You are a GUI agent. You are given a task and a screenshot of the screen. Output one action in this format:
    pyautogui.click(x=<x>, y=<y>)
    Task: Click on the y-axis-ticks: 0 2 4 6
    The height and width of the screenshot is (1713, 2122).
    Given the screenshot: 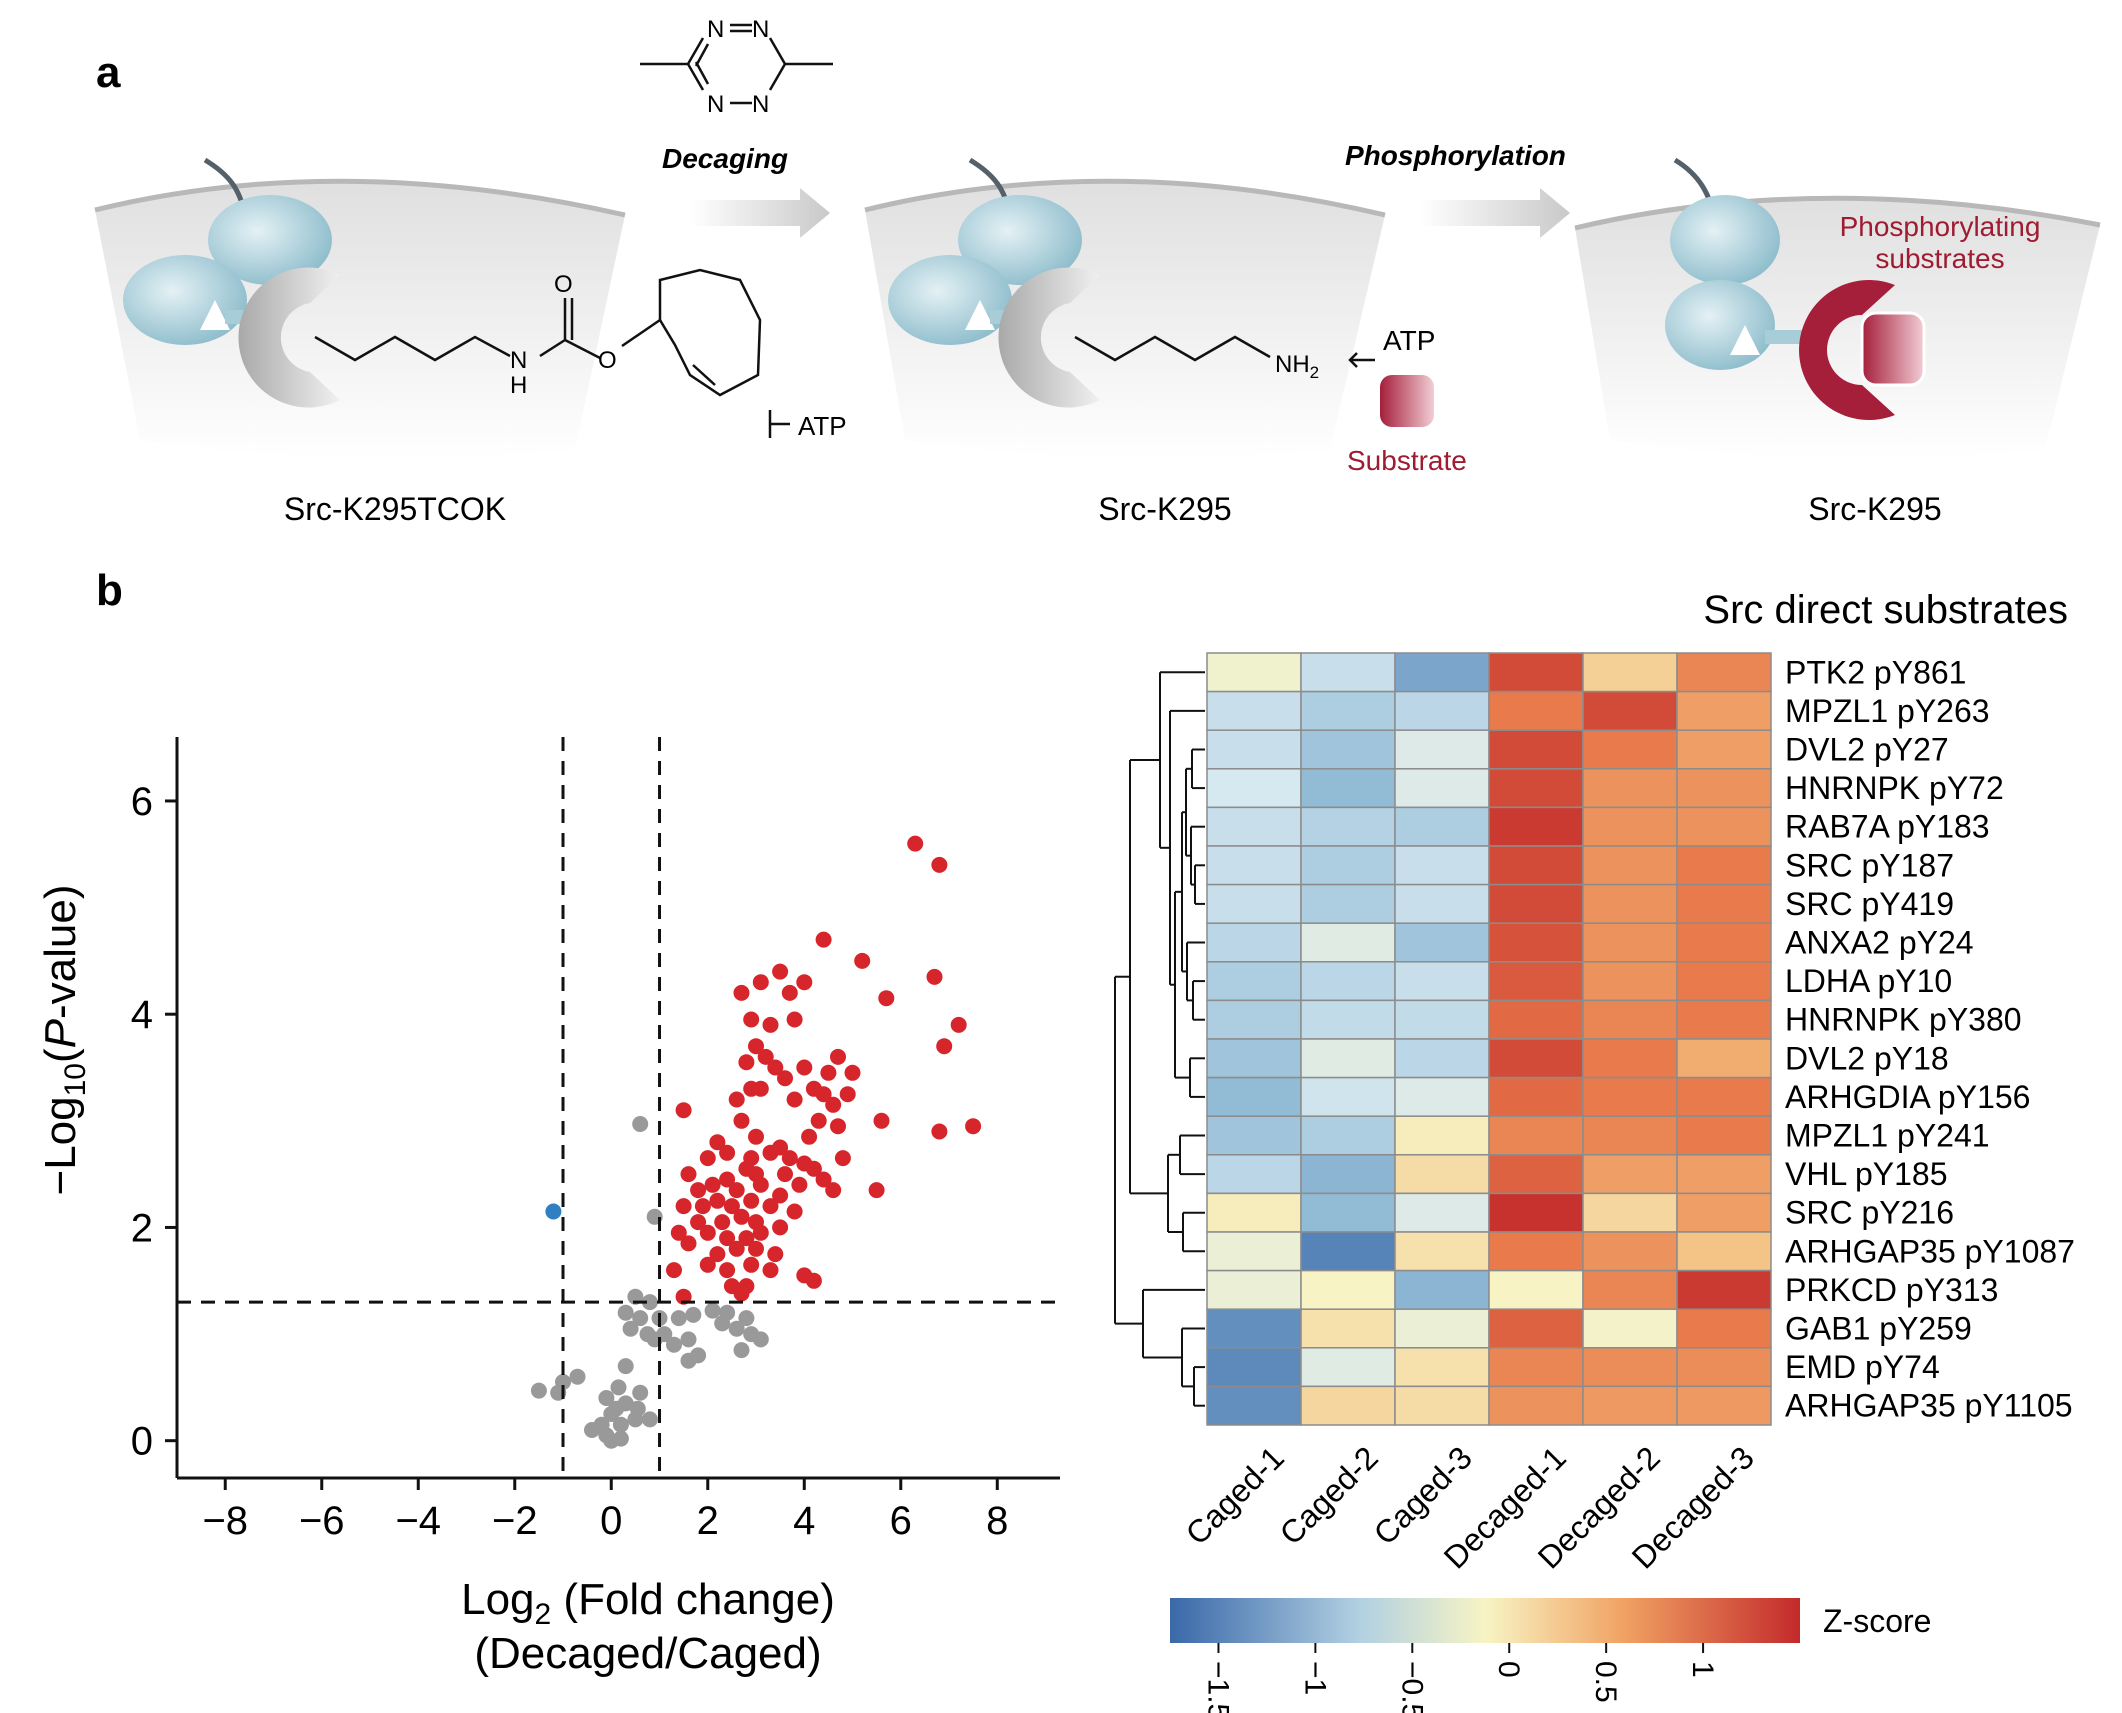 What is the action you would take?
    pyautogui.click(x=154, y=1122)
    